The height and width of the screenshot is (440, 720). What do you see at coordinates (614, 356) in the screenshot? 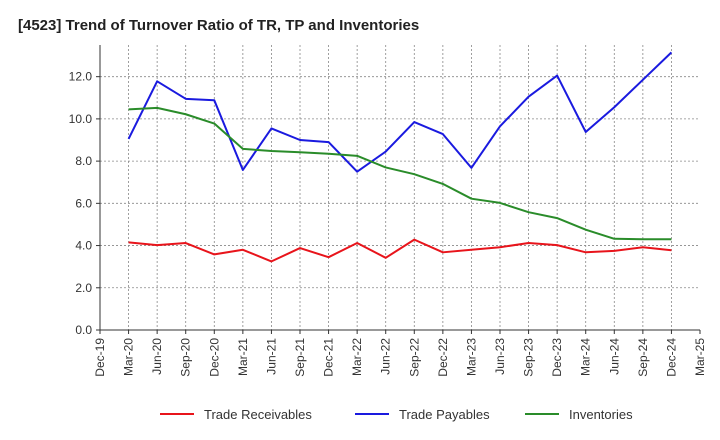
I see `x-tick-label: Jun-24` at bounding box center [614, 356].